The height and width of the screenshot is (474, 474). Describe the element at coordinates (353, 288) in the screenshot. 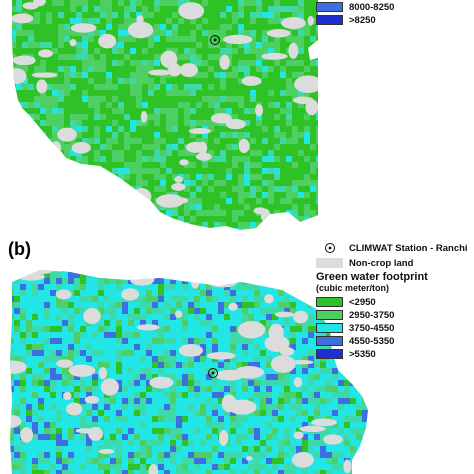

I see `legend-subtitle: (cubic meter/ton)` at that location.